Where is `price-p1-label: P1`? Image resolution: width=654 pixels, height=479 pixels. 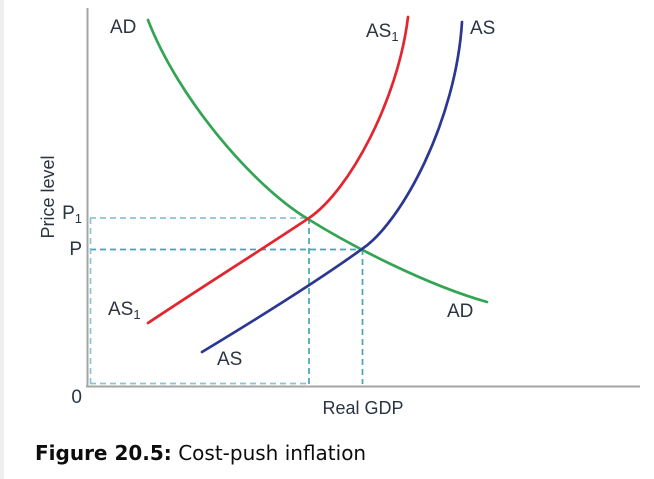
price-p1-label: P1 is located at coordinates (65, 214).